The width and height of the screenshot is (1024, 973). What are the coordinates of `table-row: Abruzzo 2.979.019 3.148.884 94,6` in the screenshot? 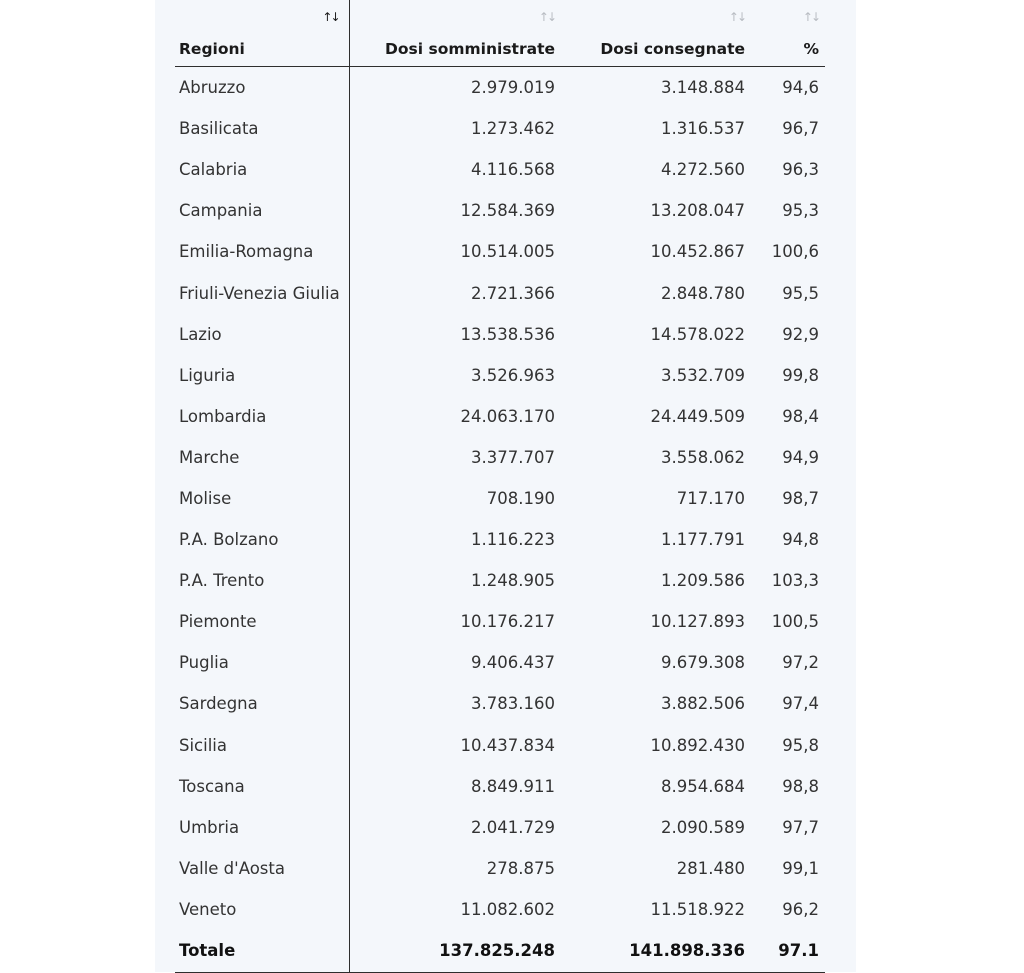 It's located at (500, 87).